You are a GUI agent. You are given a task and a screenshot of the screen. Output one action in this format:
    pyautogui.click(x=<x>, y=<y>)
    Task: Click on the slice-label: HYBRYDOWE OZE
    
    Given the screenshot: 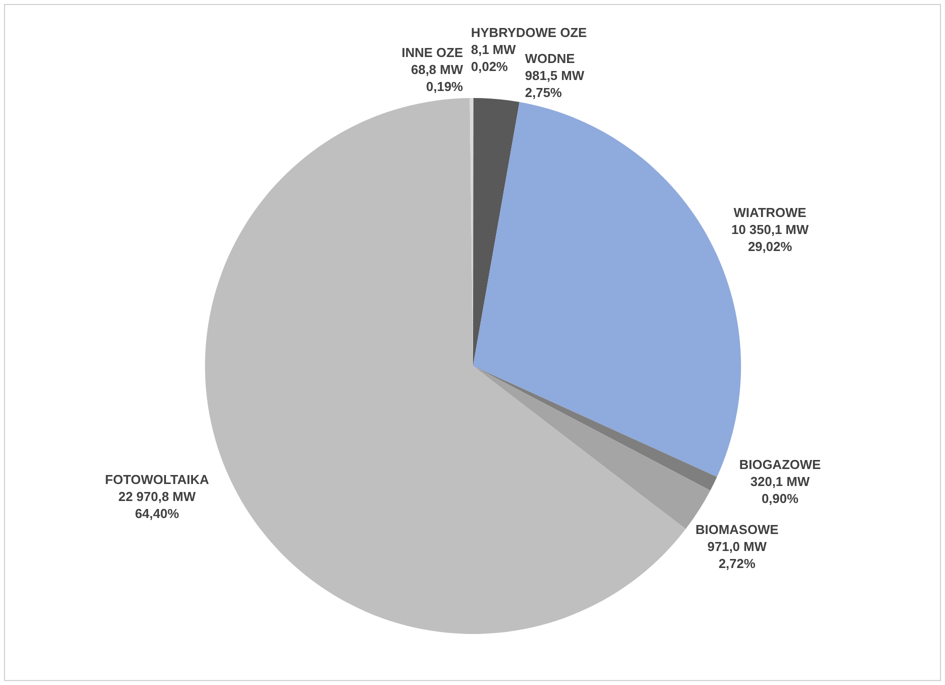 What is the action you would take?
    pyautogui.click(x=529, y=32)
    